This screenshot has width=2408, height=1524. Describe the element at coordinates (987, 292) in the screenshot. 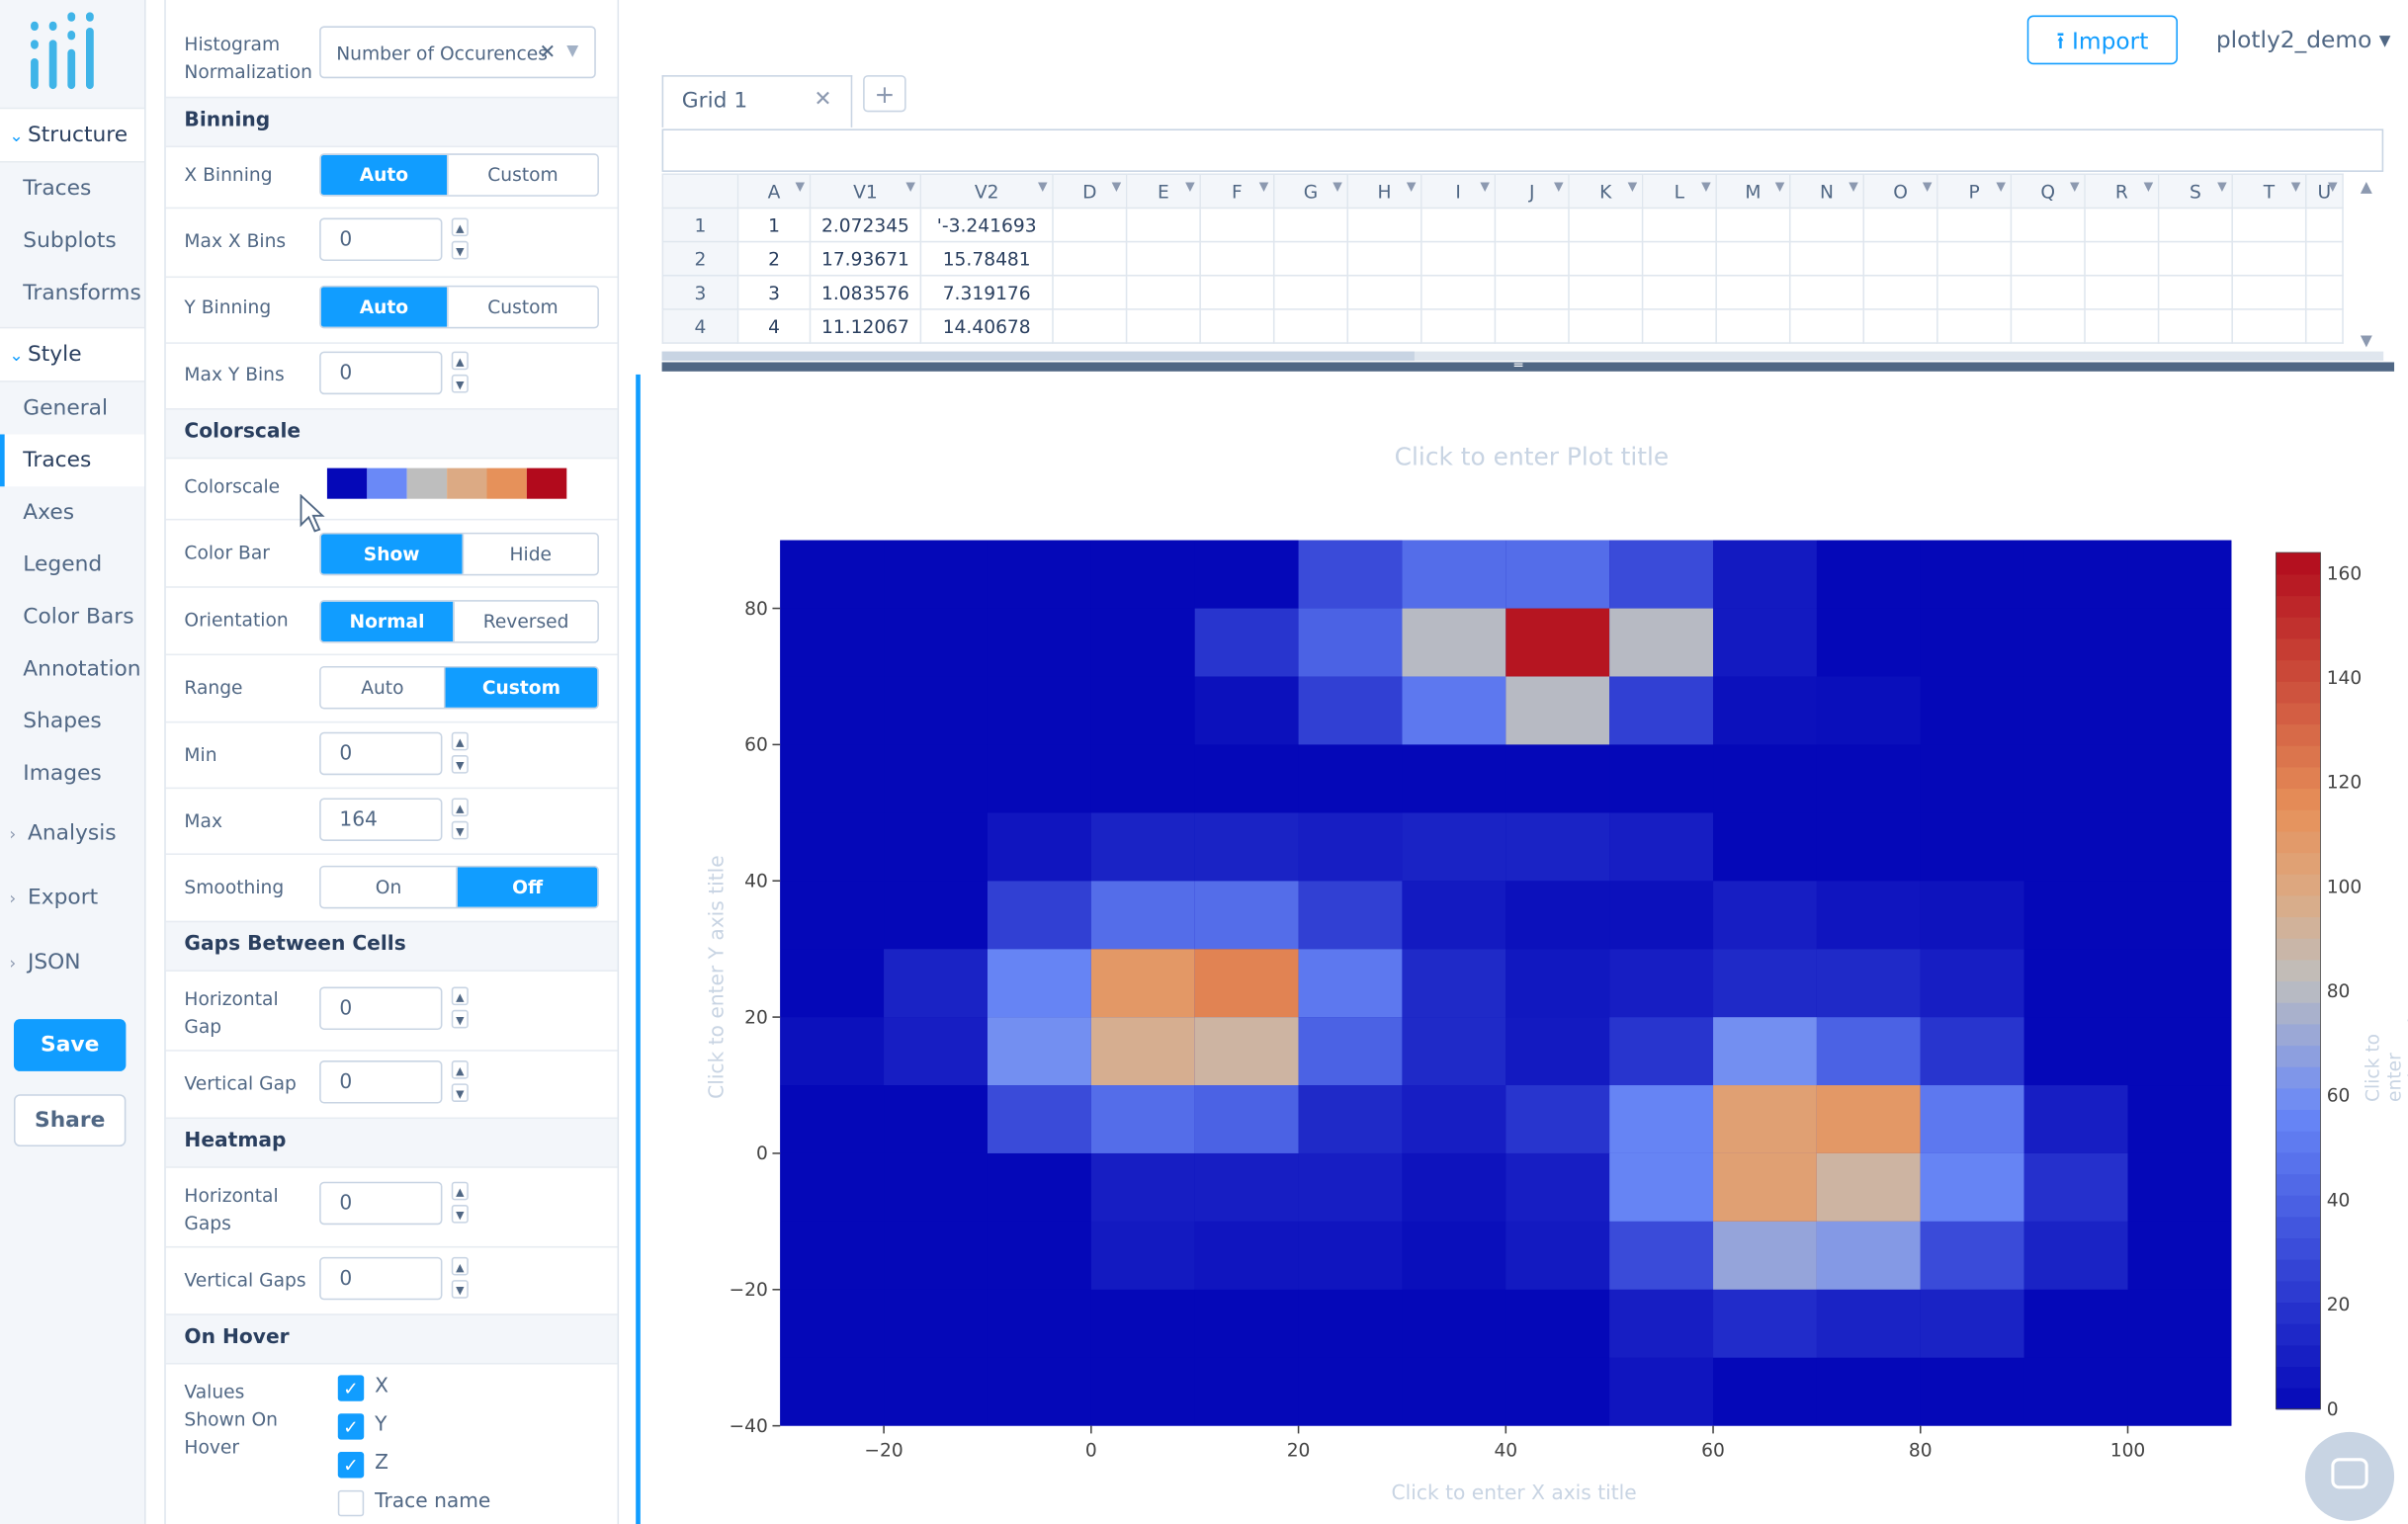

I see `table-cell: 7.319176` at that location.